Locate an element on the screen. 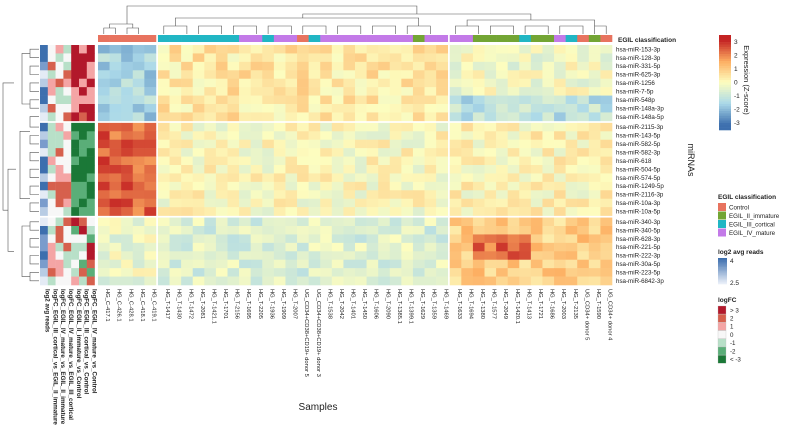  row-label: hsa-miR-574-5p is located at coordinates (638, 178).